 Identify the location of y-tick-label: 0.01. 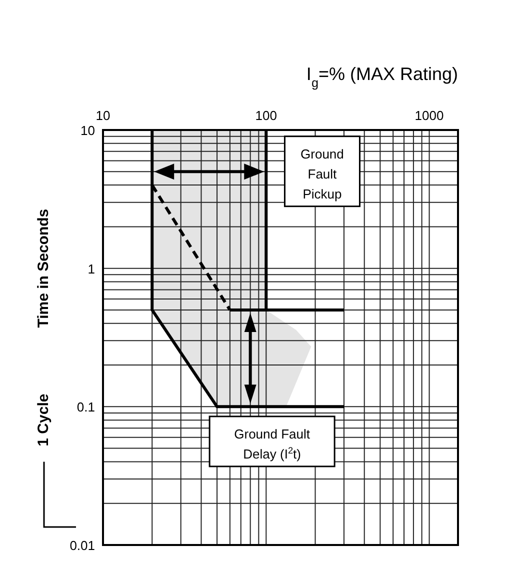
(82, 545).